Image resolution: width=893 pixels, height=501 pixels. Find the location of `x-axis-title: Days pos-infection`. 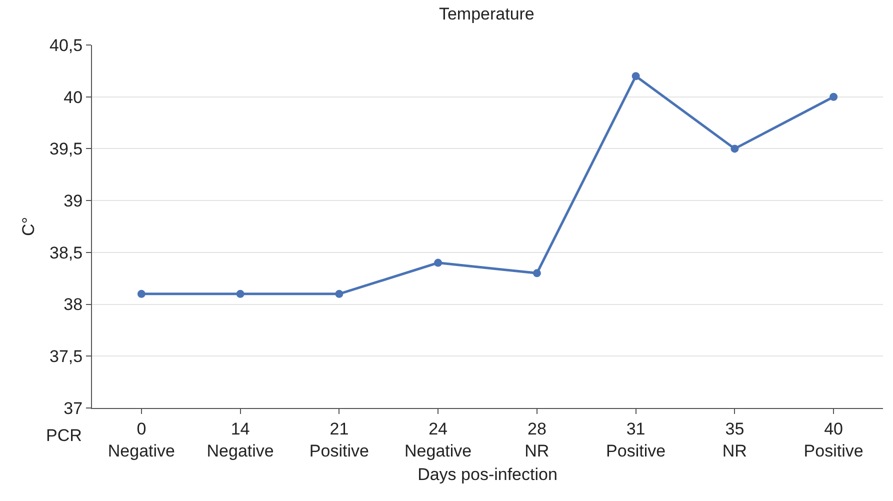

x-axis-title: Days pos-infection is located at coordinates (488, 474).